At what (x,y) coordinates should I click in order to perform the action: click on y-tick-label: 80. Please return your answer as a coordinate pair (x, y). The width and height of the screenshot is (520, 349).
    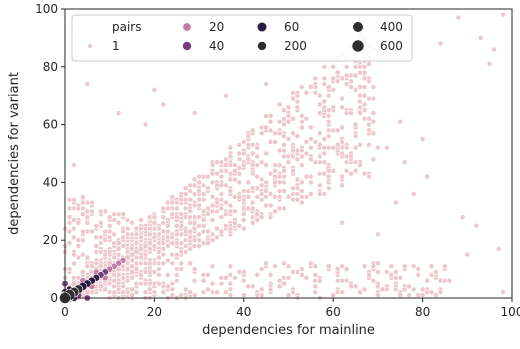
    Looking at the image, I should click on (50, 67).